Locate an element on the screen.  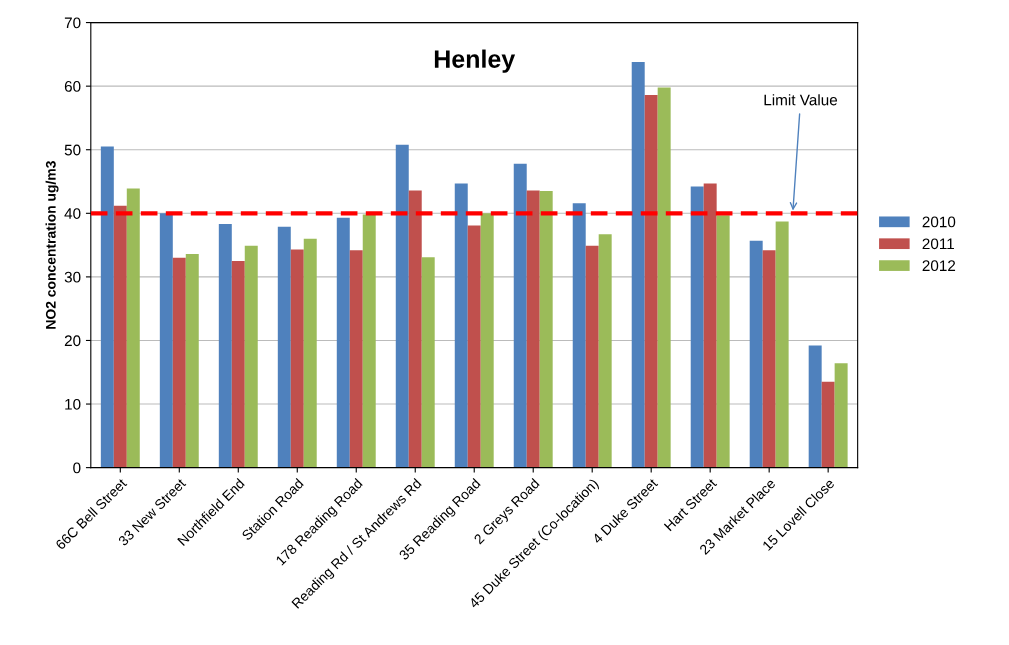
y-tick-label: 0 is located at coordinates (77, 468).